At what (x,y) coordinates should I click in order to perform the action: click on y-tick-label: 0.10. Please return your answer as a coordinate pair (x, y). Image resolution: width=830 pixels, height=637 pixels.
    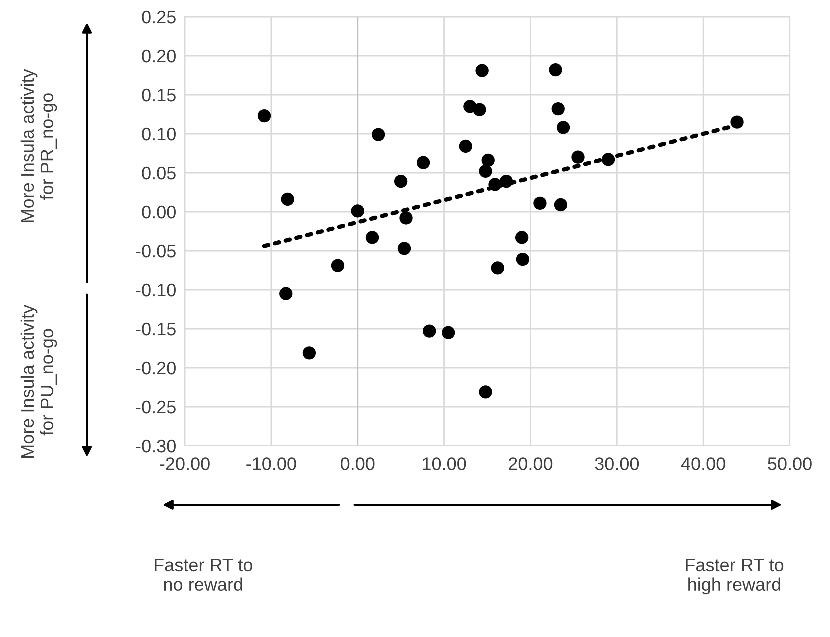
    Looking at the image, I should click on (159, 134).